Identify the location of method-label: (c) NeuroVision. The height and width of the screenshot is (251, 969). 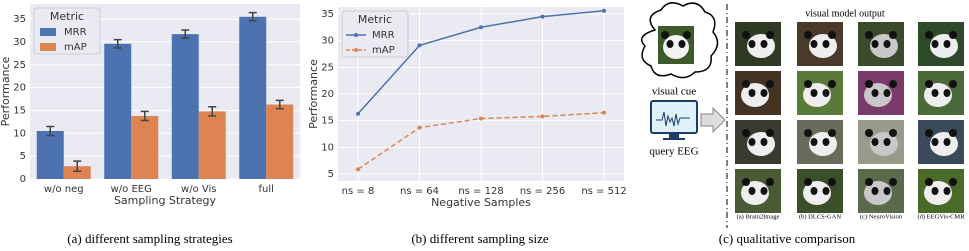
(881, 216).